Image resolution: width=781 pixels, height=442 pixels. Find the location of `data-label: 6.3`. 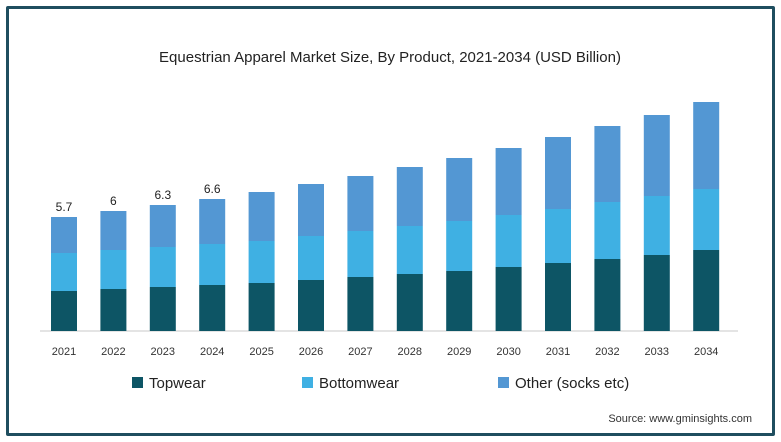

data-label: 6.3 is located at coordinates (162, 195).